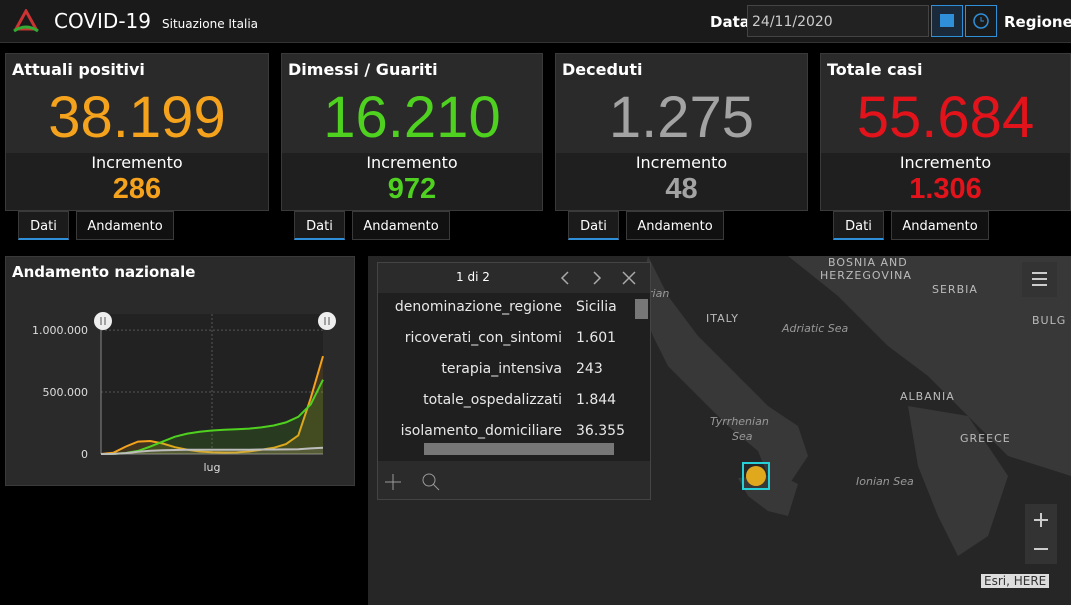  I want to click on map-label: ALBANIA, so click(927, 396).